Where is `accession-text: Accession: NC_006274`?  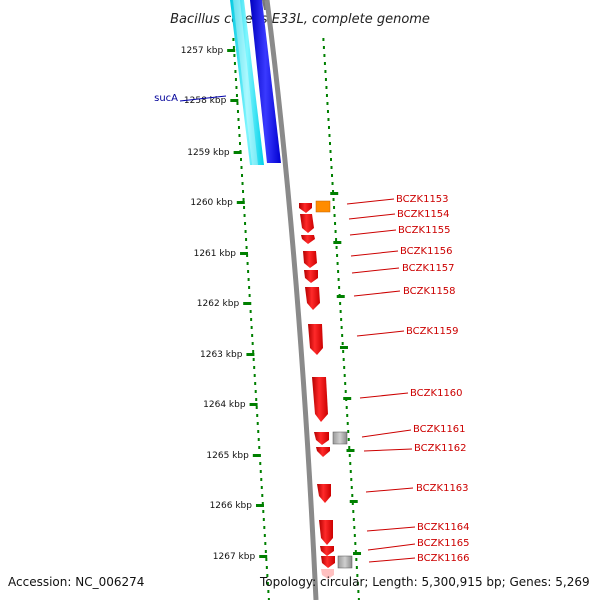
accession-text: Accession: NC_006274 is located at coordinates (76, 582).